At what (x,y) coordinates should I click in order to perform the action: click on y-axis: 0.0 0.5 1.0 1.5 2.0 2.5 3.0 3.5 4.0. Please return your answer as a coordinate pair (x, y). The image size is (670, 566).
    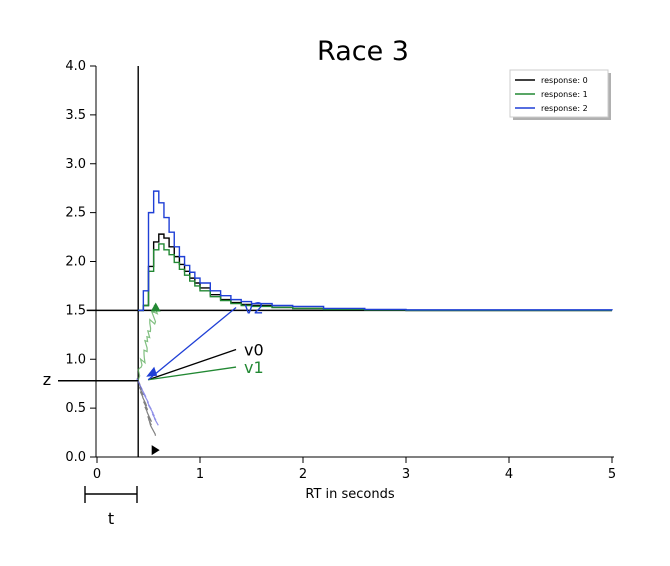
    Looking at the image, I should click on (80, 262).